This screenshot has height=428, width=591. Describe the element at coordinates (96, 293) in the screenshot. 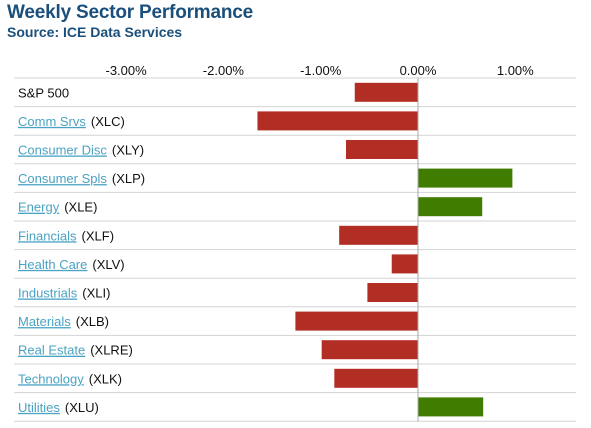

I see `ticker-symbol: (XLI)` at that location.